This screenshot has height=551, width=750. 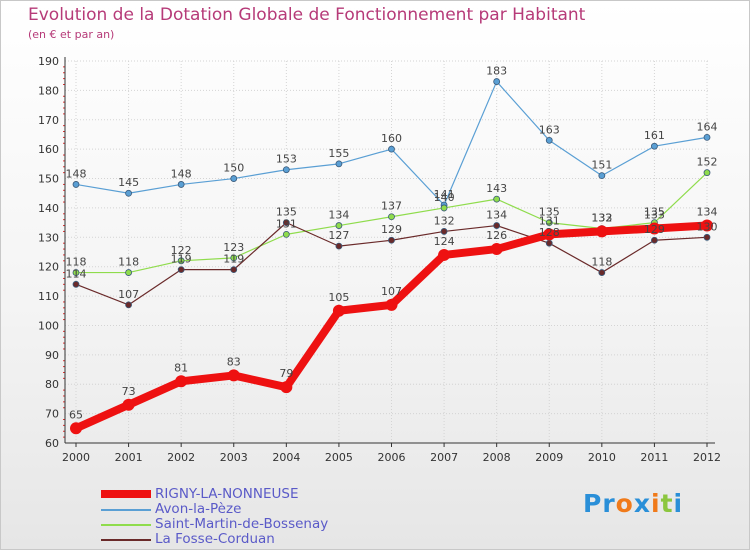 What do you see at coordinates (593, 503) in the screenshot?
I see `logo-letter: P` at bounding box center [593, 503].